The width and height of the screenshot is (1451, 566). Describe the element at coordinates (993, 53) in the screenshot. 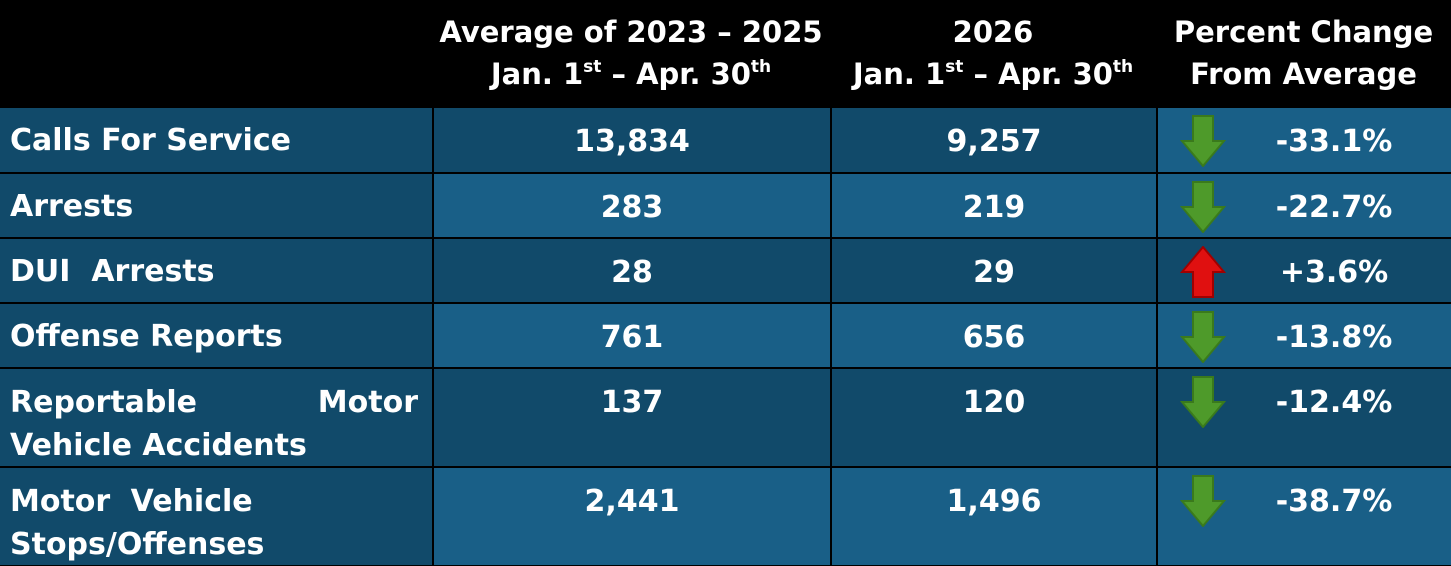

I see `header-current-year: 2026 Jan. 1st – Apr. 30th` at that location.